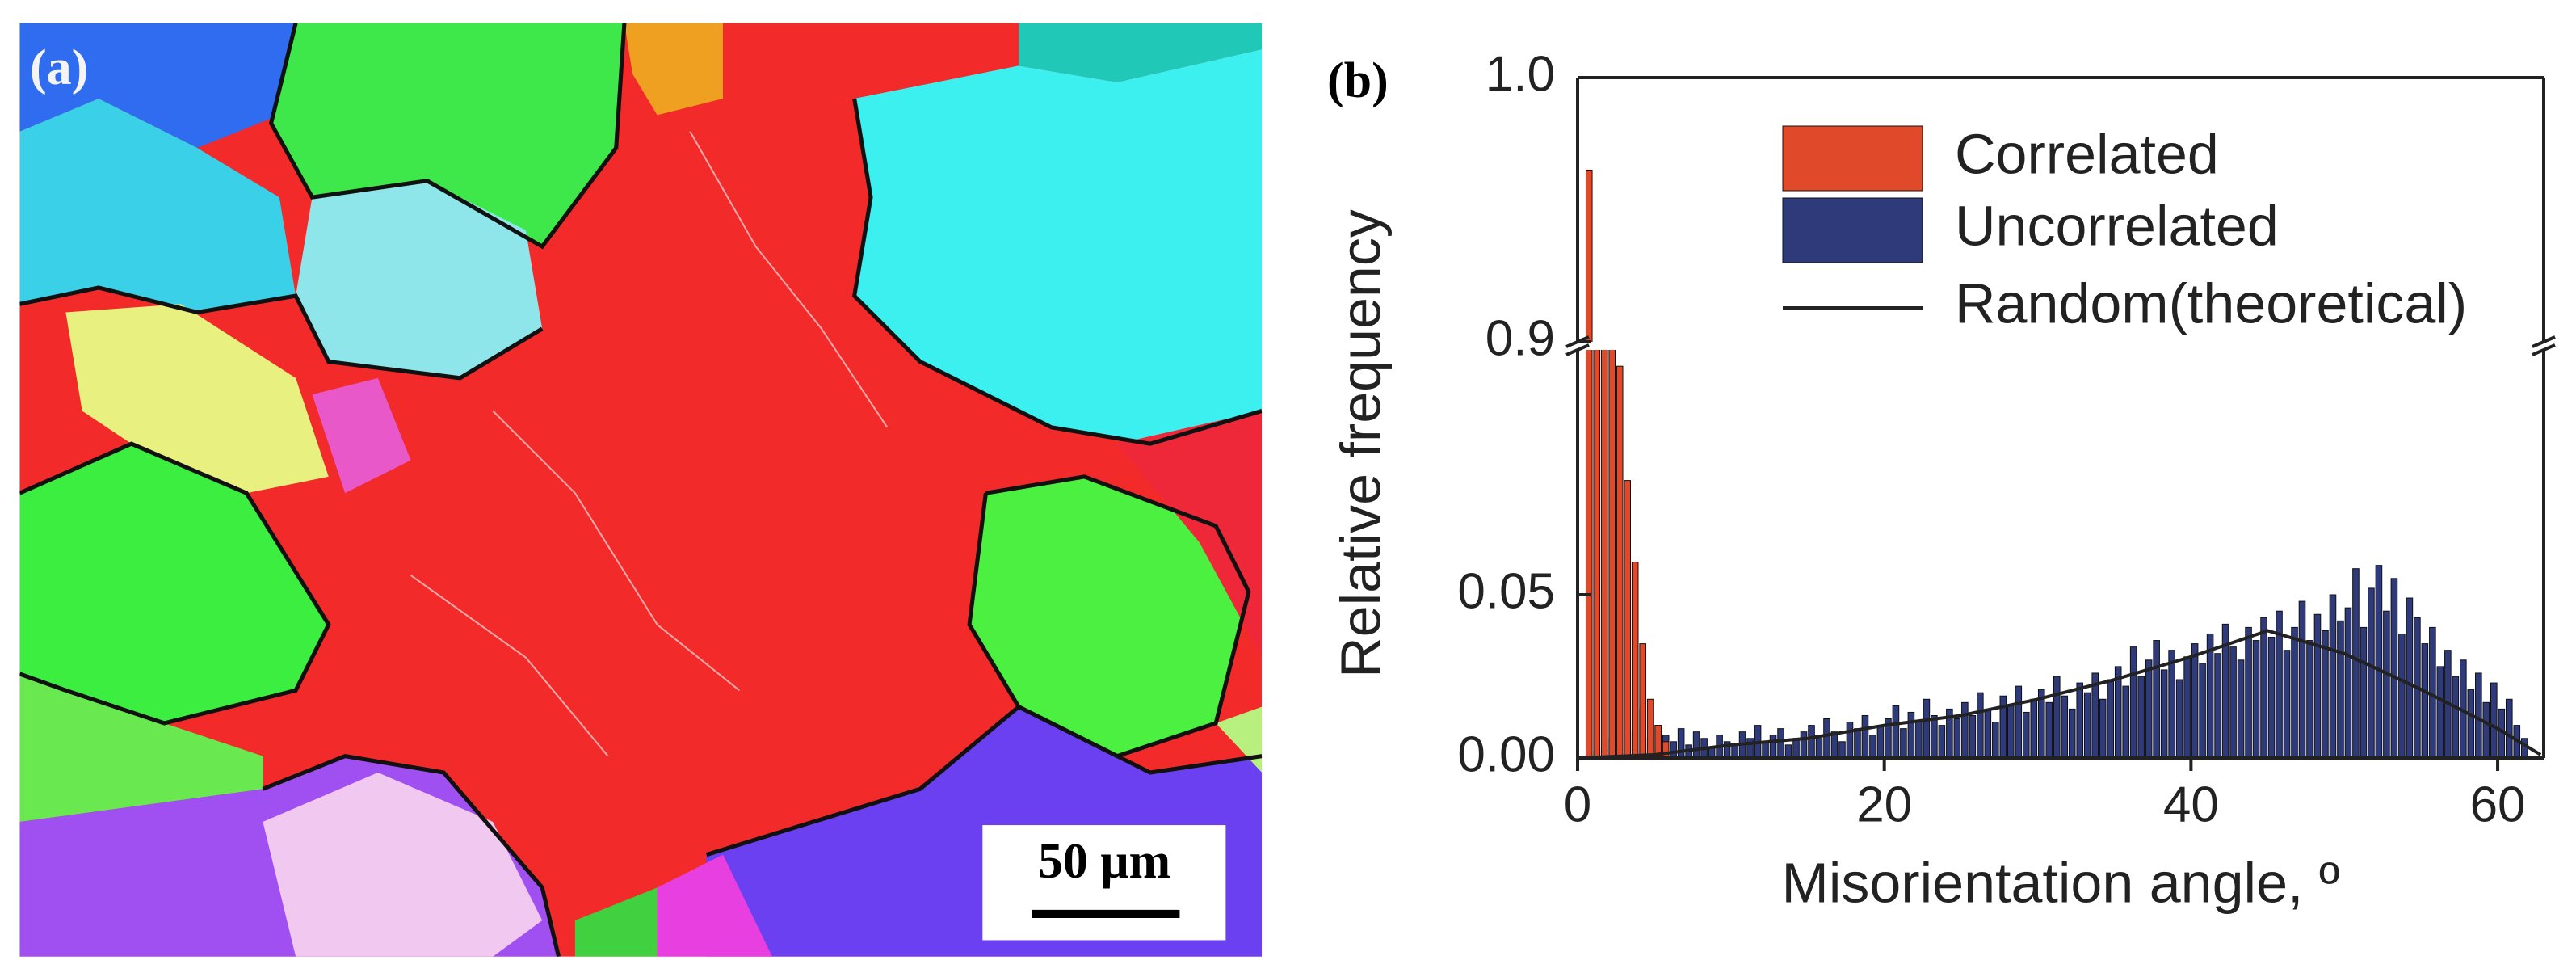  I want to click on random-curve, so click(2060, 693).